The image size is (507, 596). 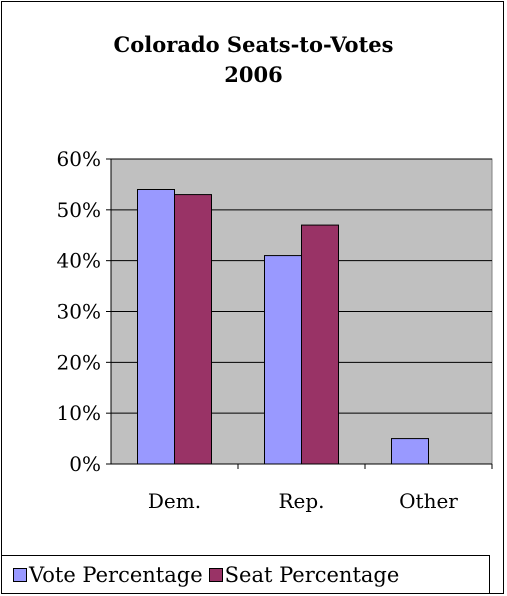 I want to click on y-tick-label: 40%, so click(x=79, y=261).